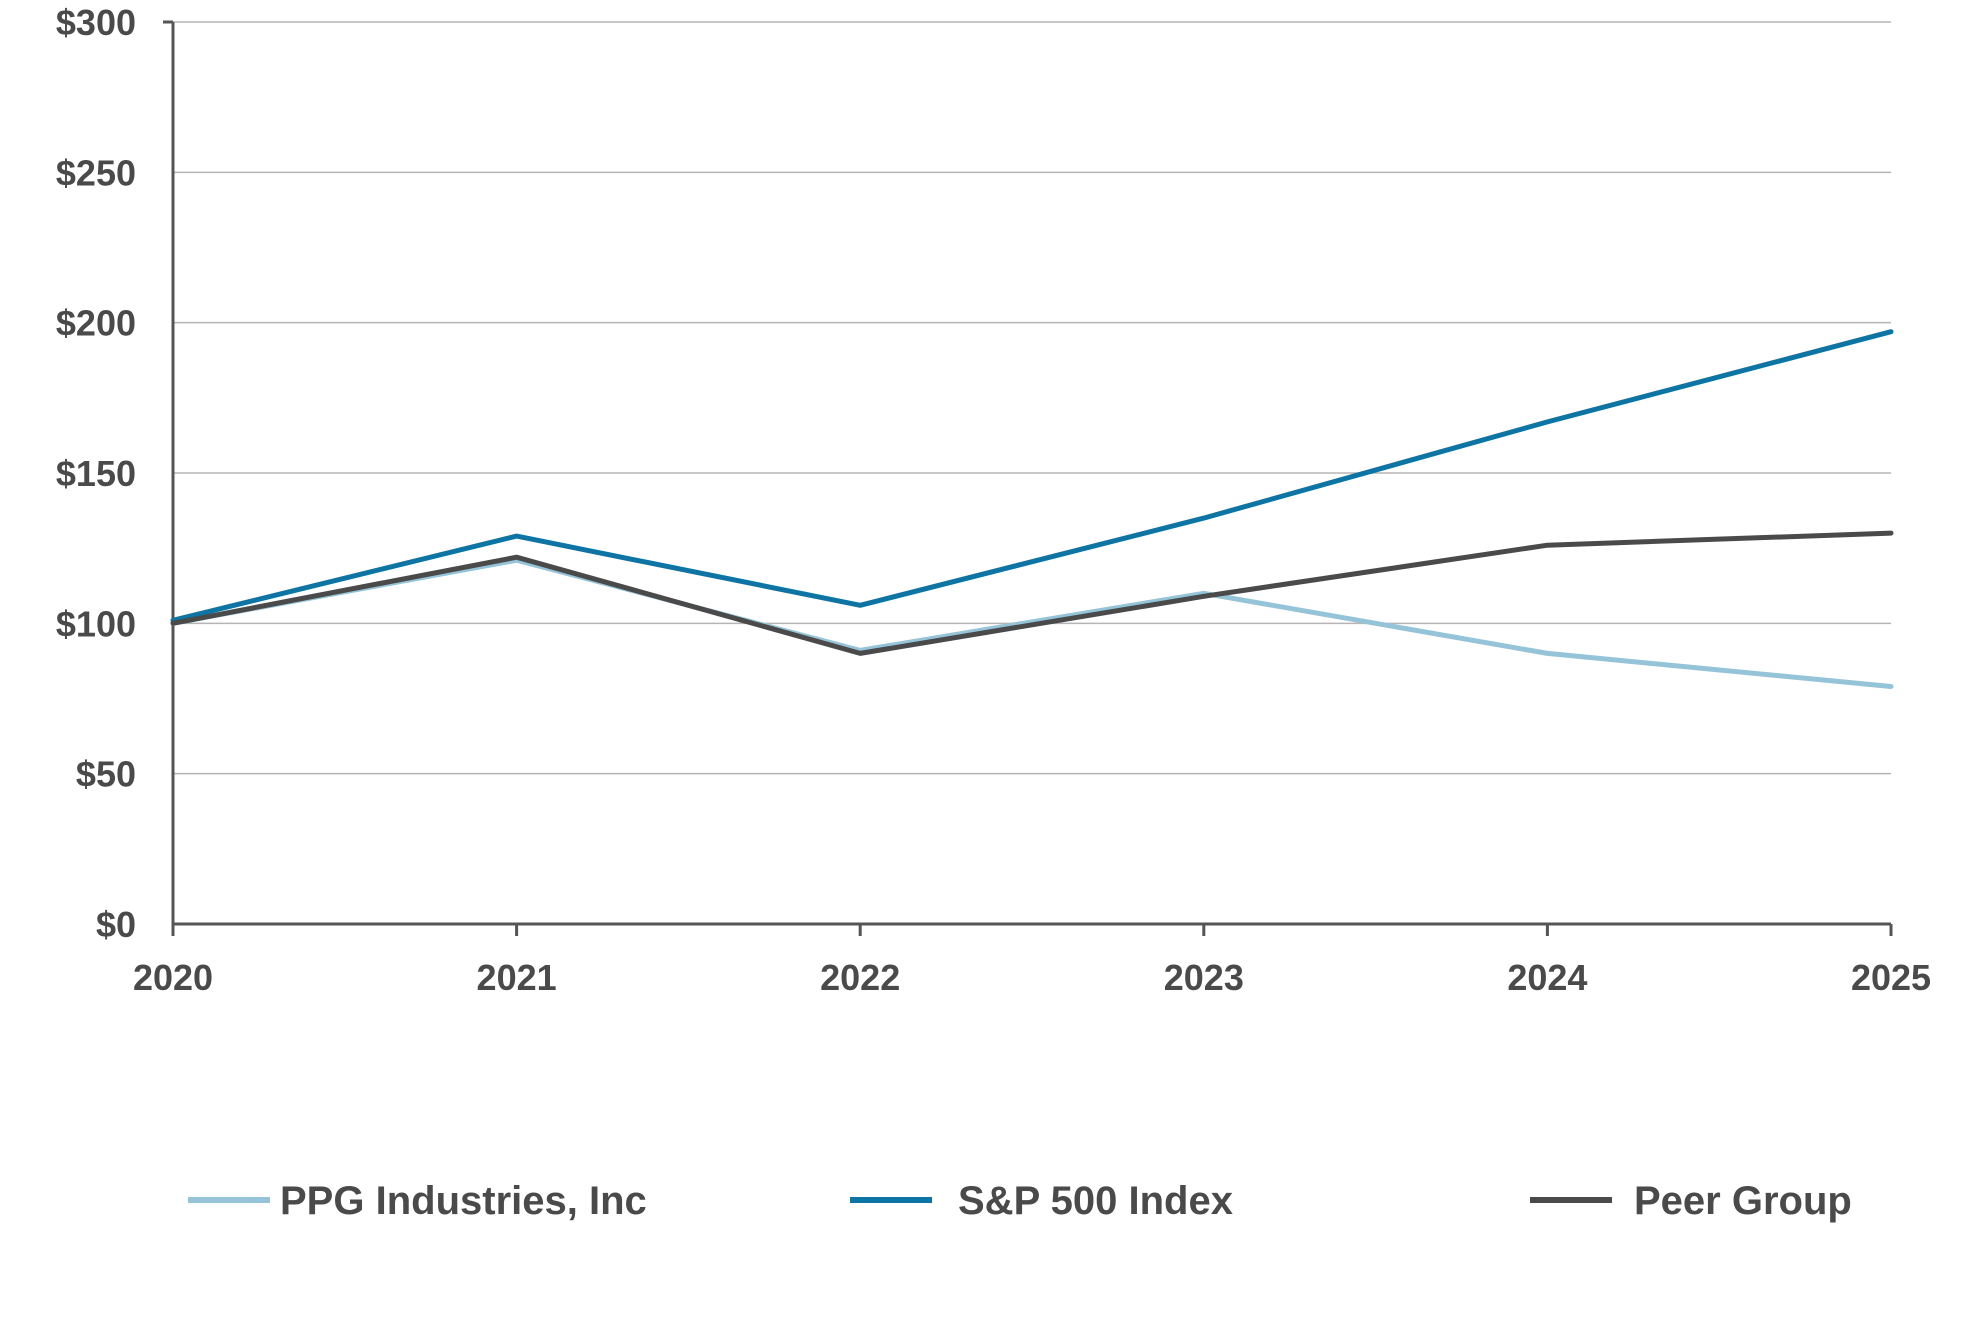 The width and height of the screenshot is (1964, 1331). What do you see at coordinates (96, 323) in the screenshot?
I see `y-tick-label: $200` at bounding box center [96, 323].